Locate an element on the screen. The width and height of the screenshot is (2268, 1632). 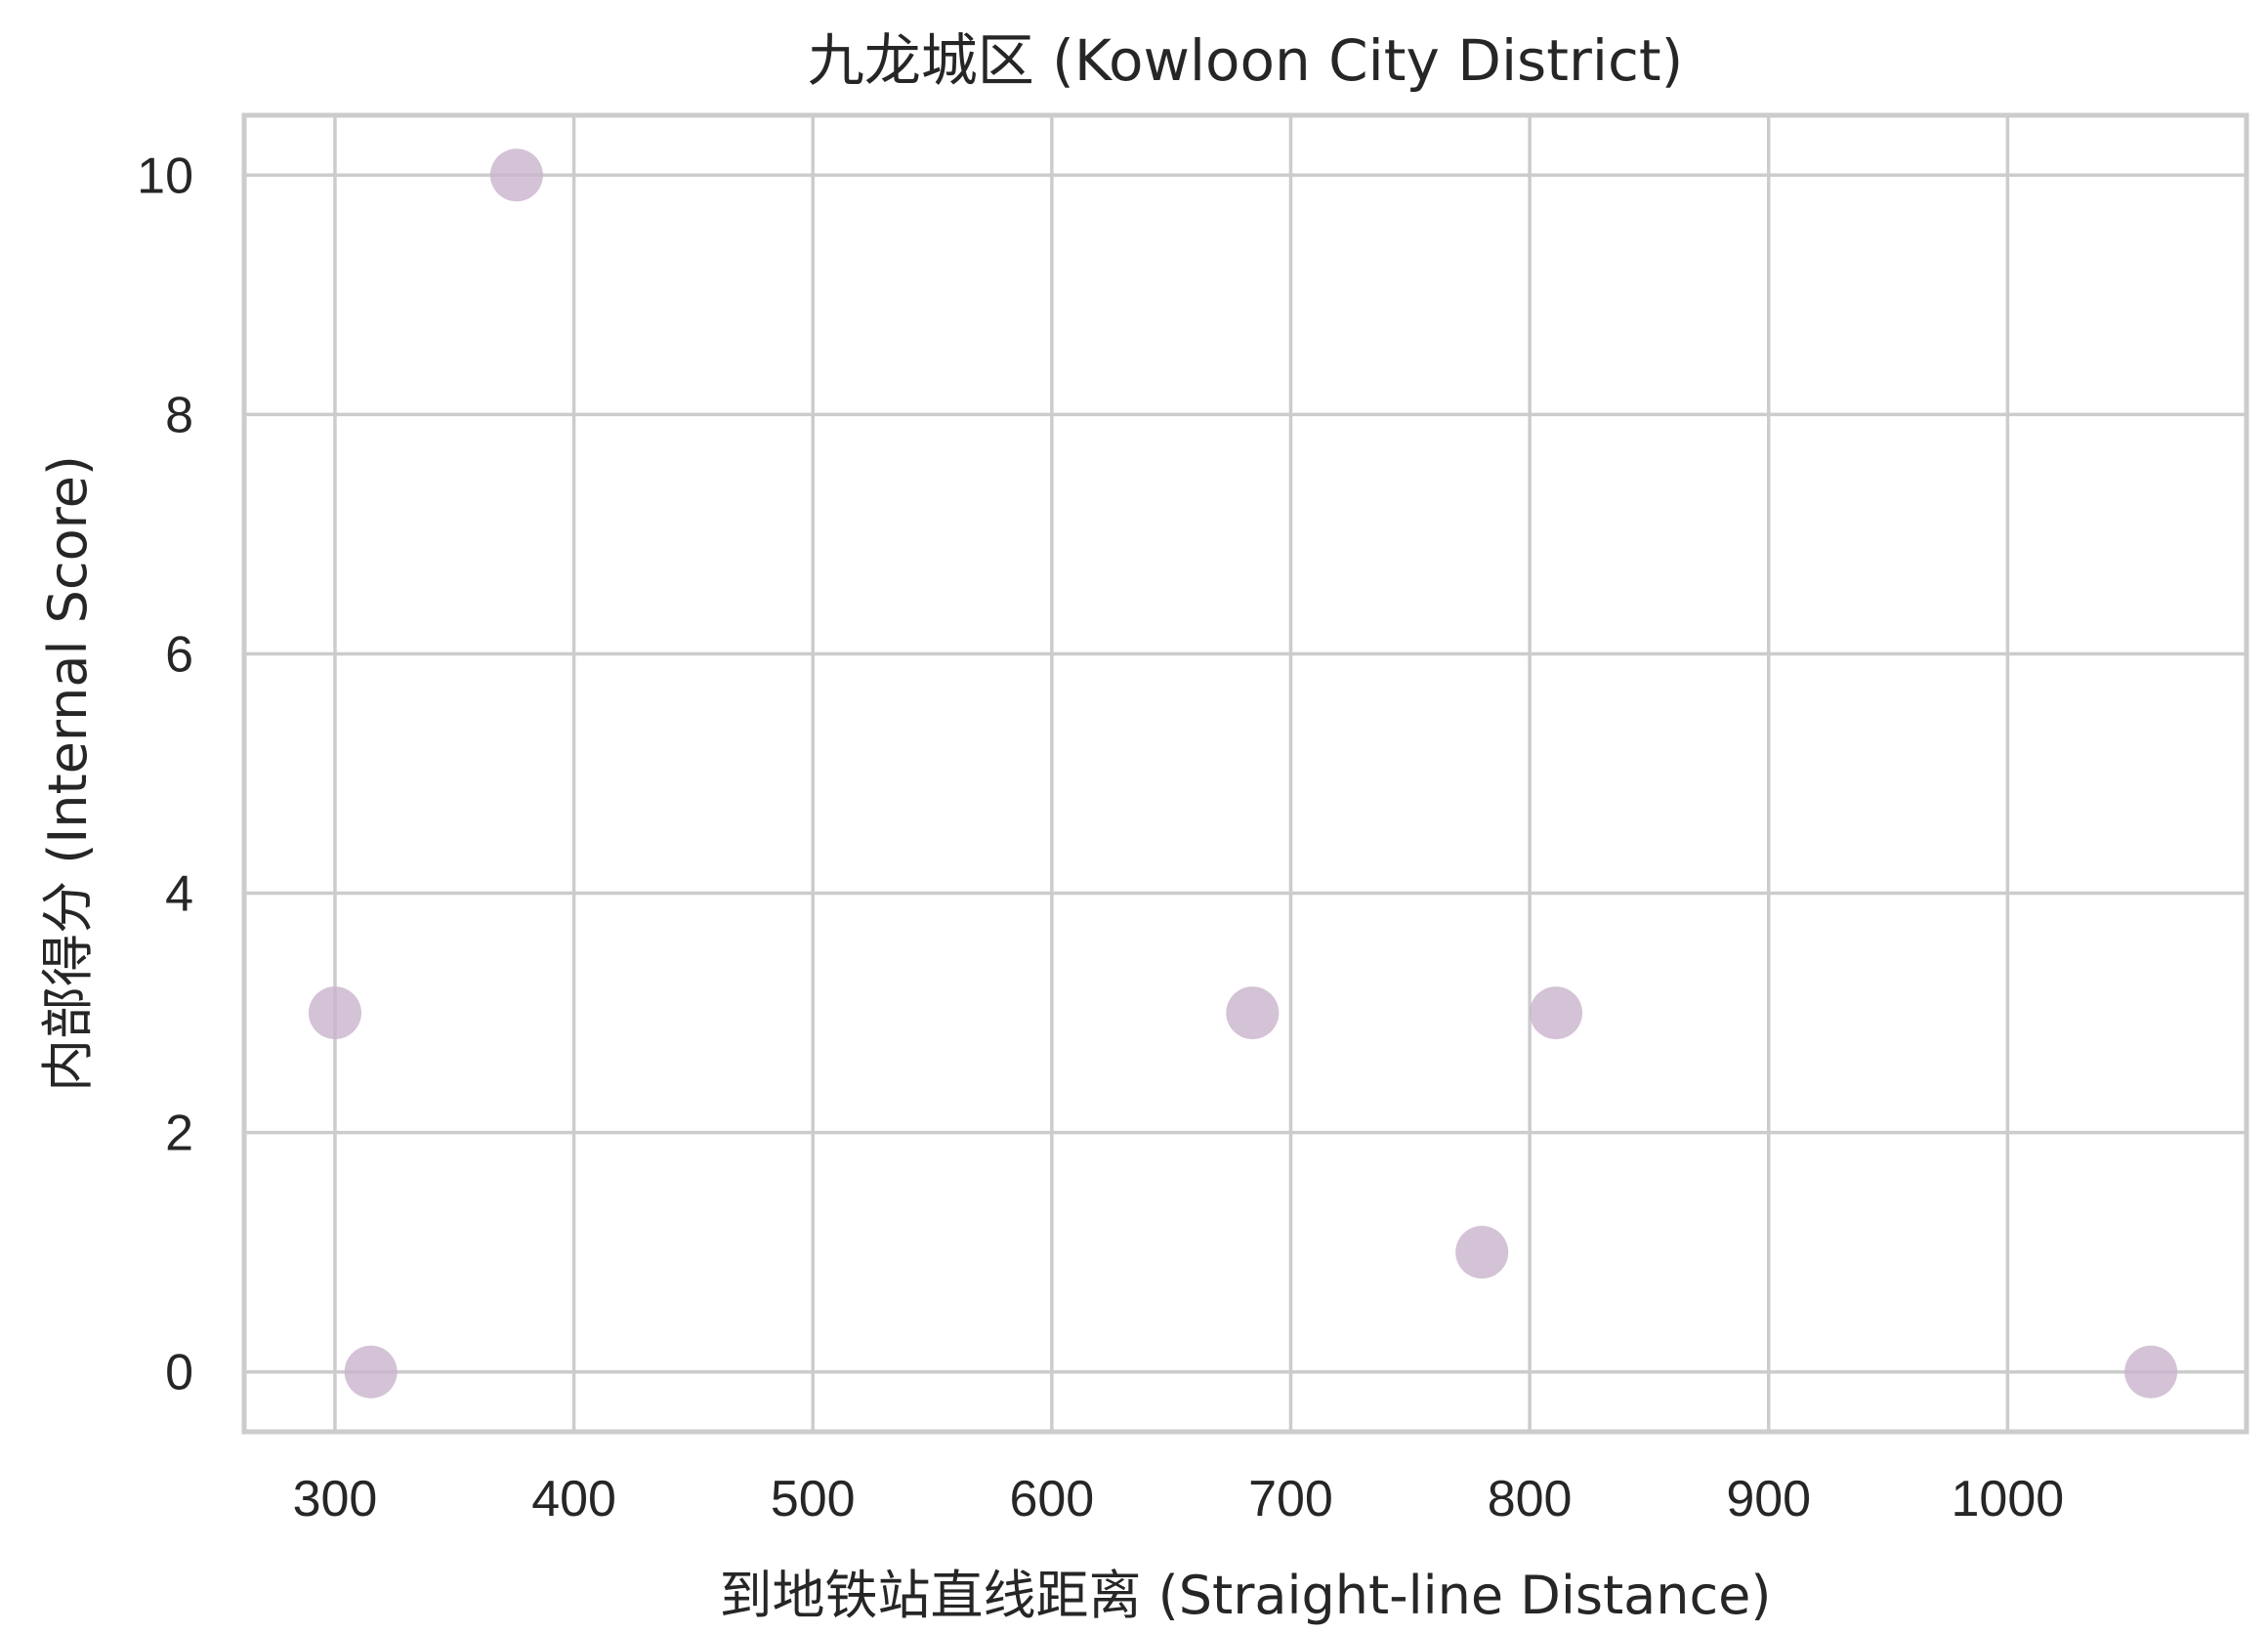
x-tick-label: 900 is located at coordinates (1768, 1499).